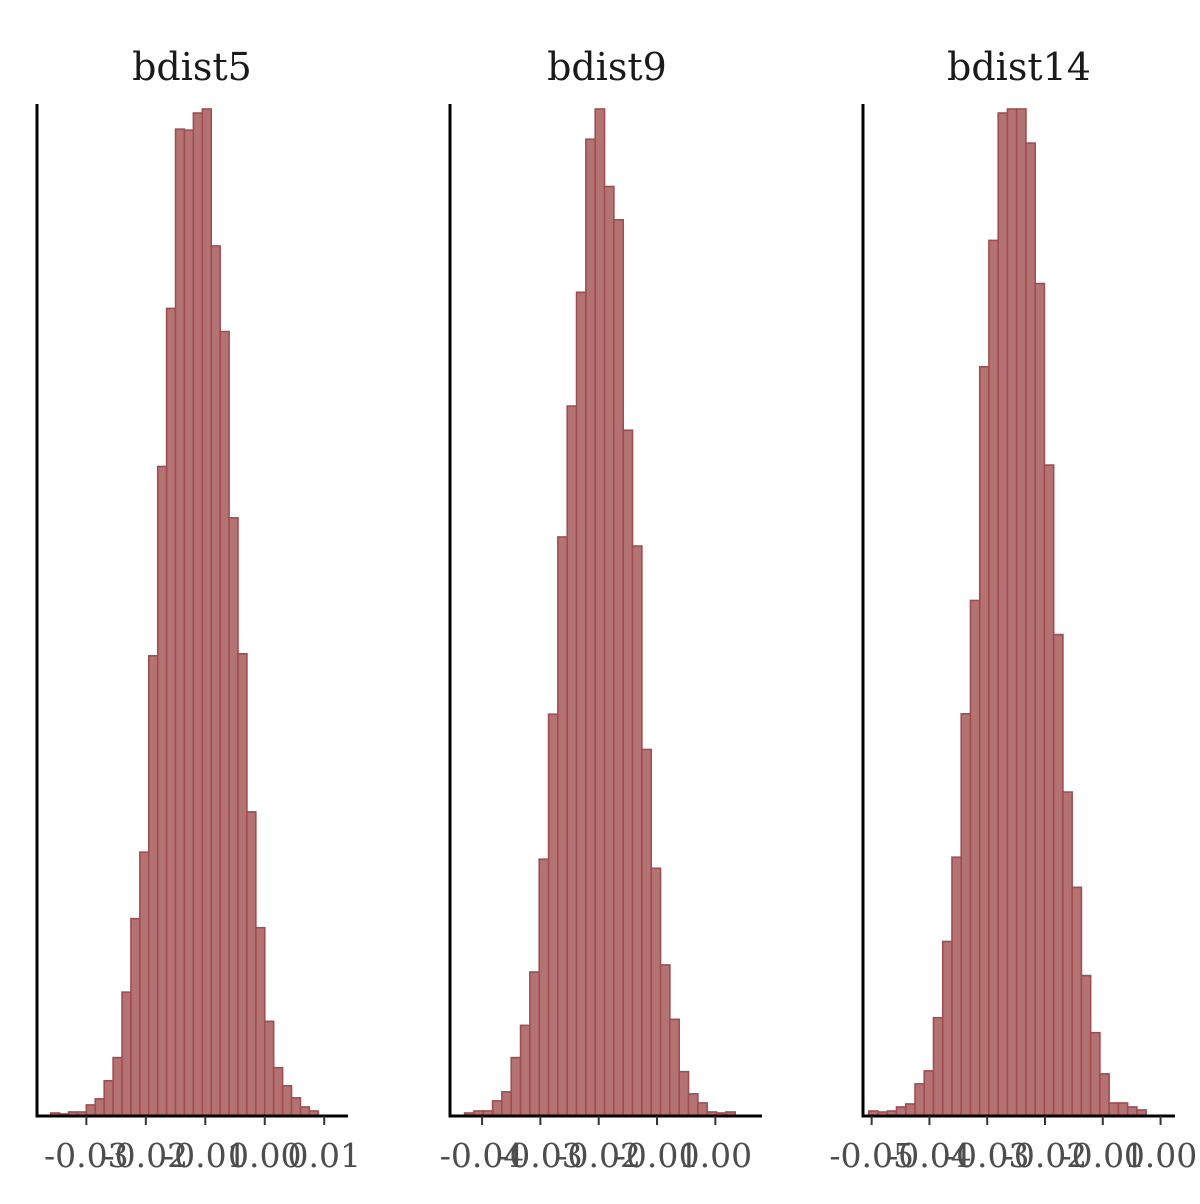  Describe the element at coordinates (323, 1155) in the screenshot. I see `x-tick-label: 0.01` at that location.